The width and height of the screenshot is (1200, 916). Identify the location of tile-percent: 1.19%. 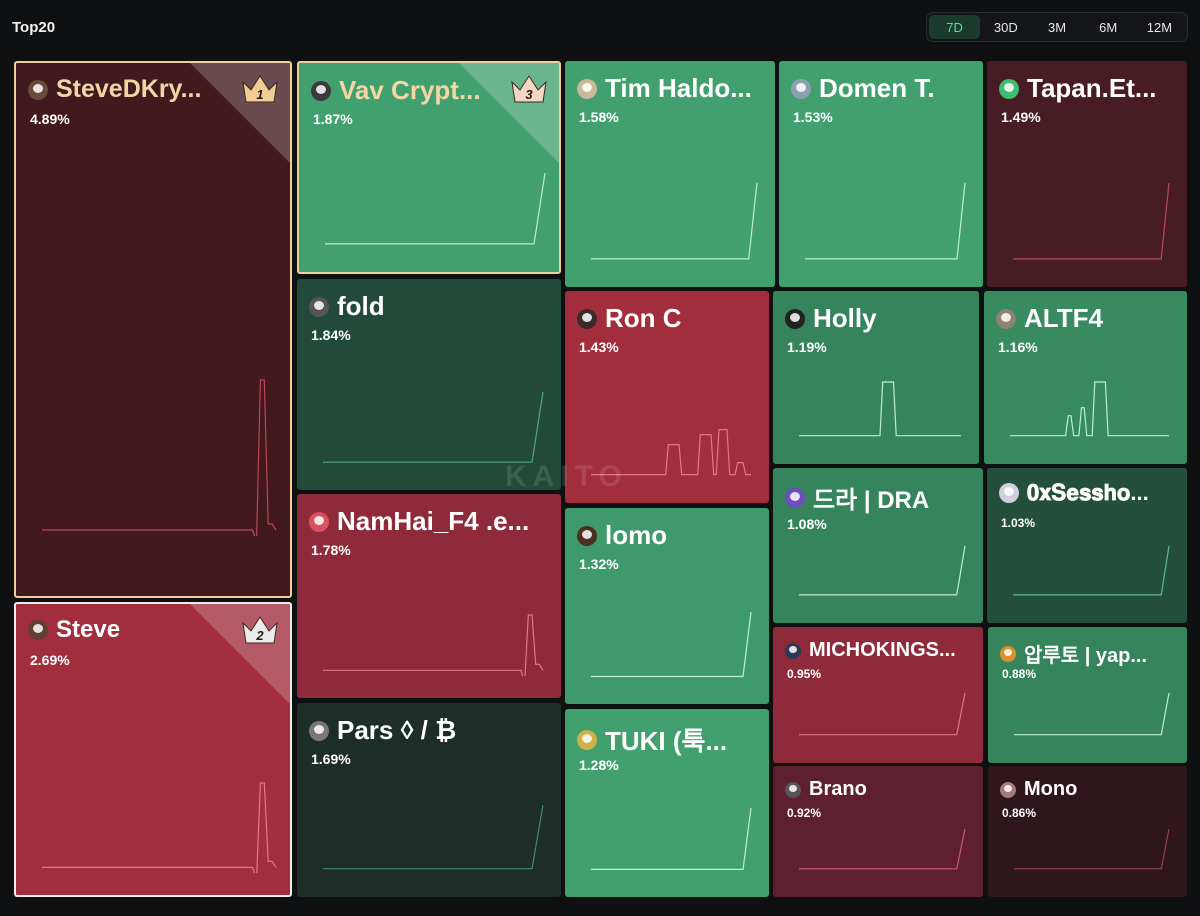
(807, 347).